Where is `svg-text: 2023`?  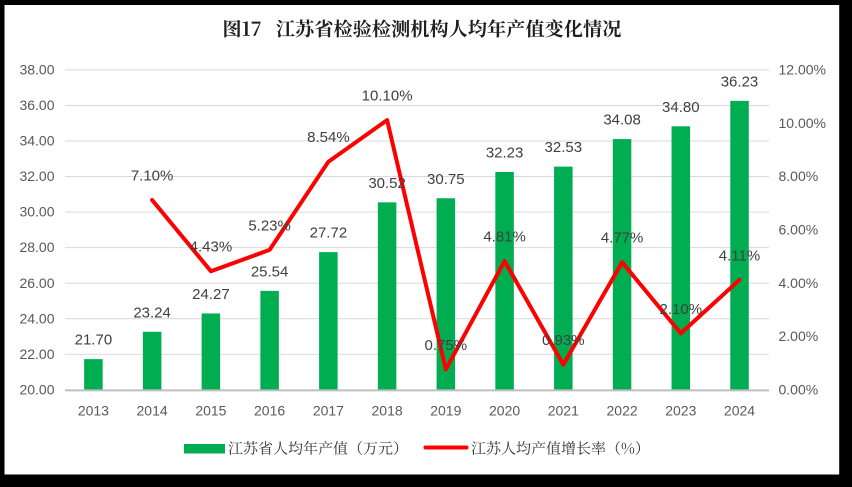
svg-text: 2023 is located at coordinates (680, 411).